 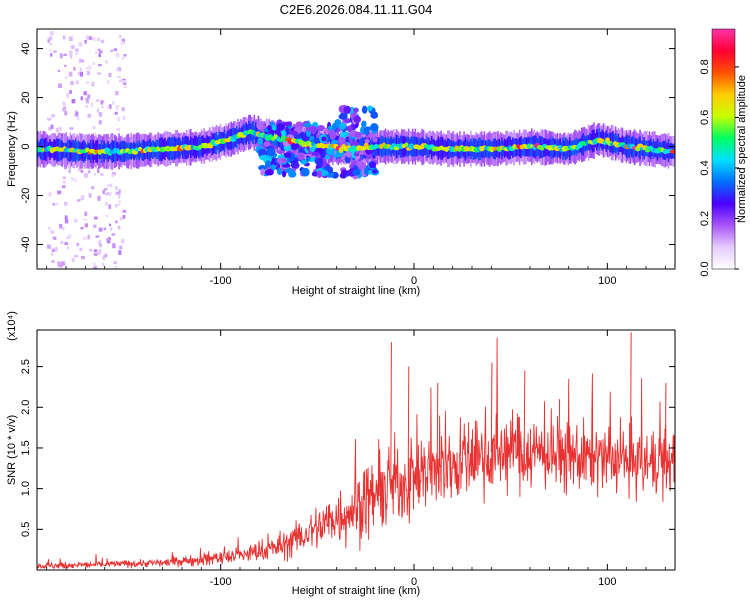 What do you see at coordinates (356, 9) in the screenshot?
I see `chart-title: C2E6.2026.084.11.11.G04` at bounding box center [356, 9].